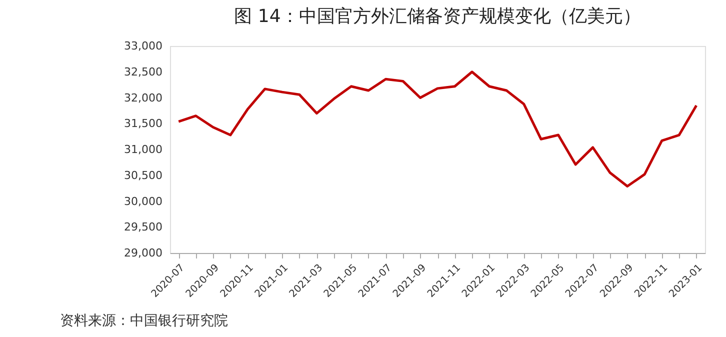 The height and width of the screenshot is (337, 726). What do you see at coordinates (143, 71) in the screenshot?
I see `y-tick-label: 32,500` at bounding box center [143, 71].